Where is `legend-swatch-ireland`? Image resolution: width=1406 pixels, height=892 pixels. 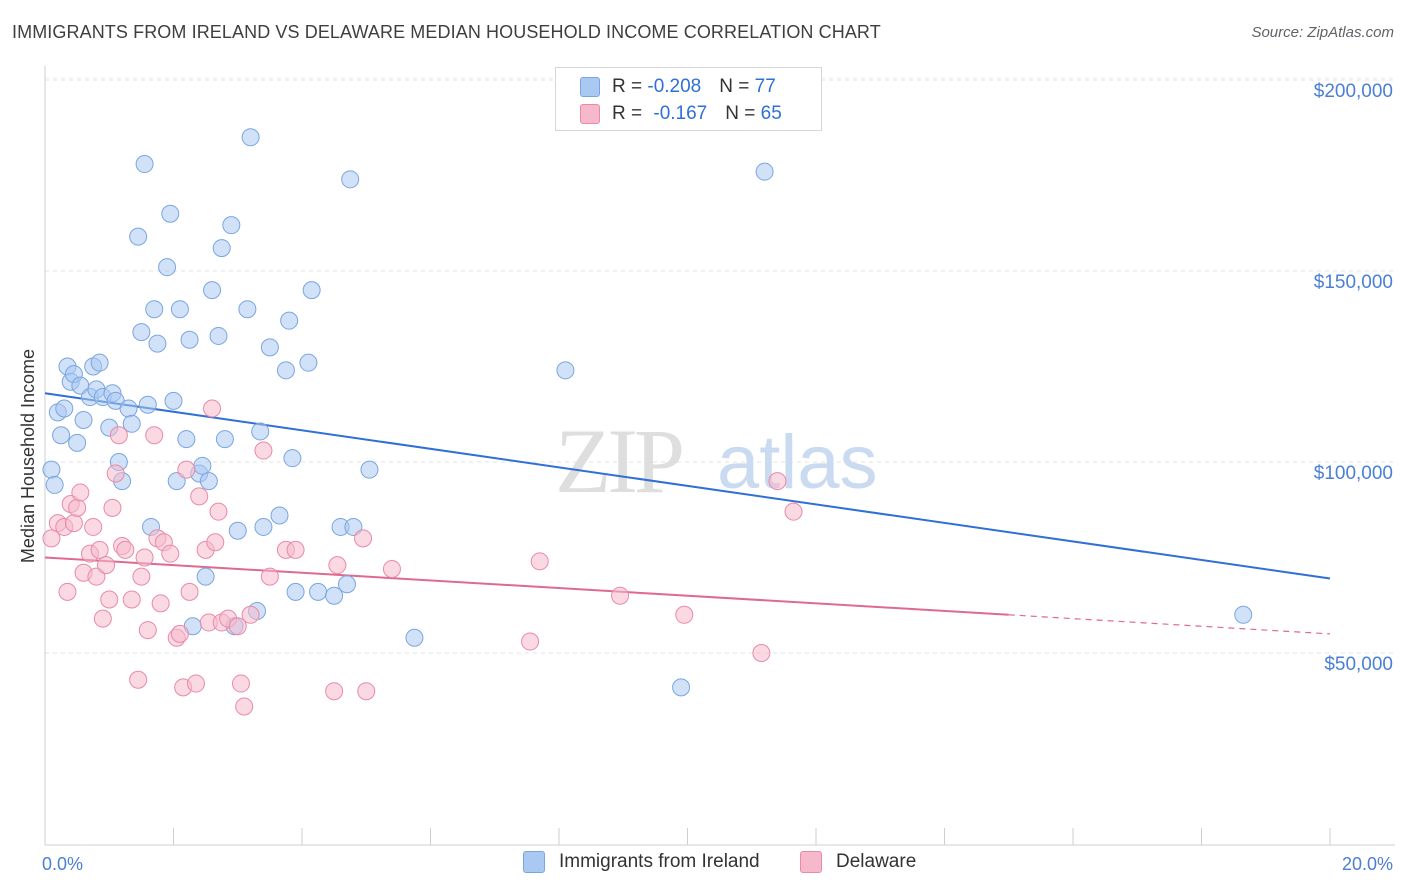
legend-swatch-ireland is located at coordinates (590, 87).